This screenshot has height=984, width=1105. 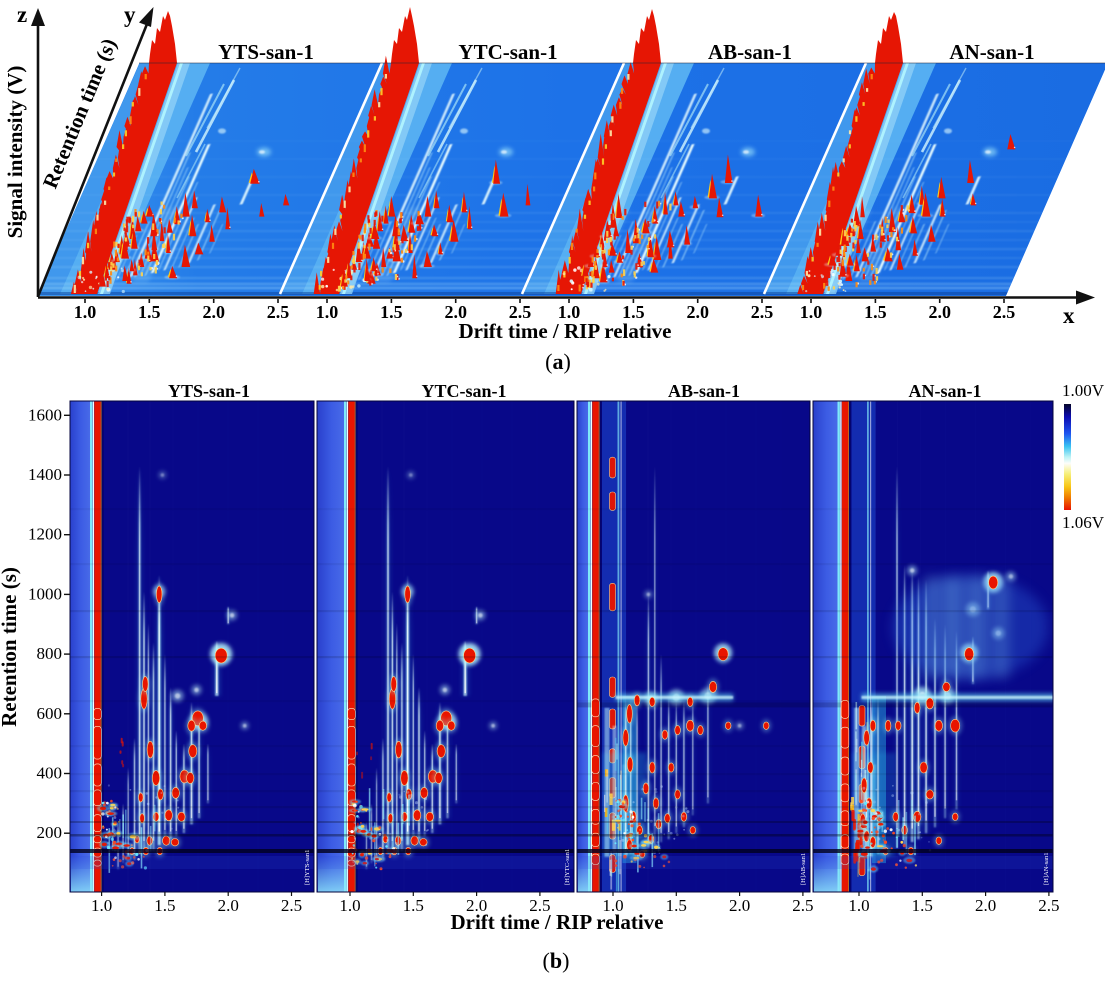 What do you see at coordinates (15, 152) in the screenshot?
I see `svg-text: Signal intensity (V)` at bounding box center [15, 152].